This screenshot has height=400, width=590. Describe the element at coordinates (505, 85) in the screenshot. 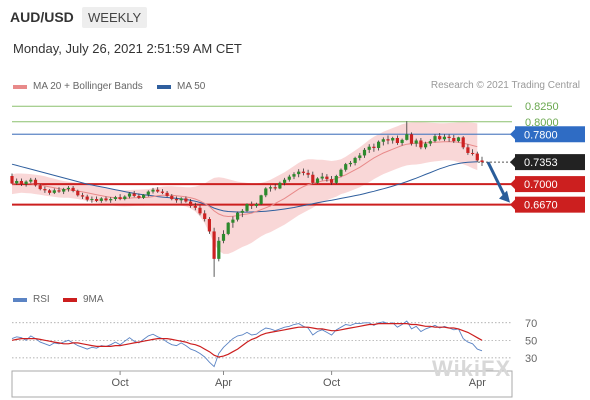

I see `research-credit: Research © 2021 Trading Central` at that location.